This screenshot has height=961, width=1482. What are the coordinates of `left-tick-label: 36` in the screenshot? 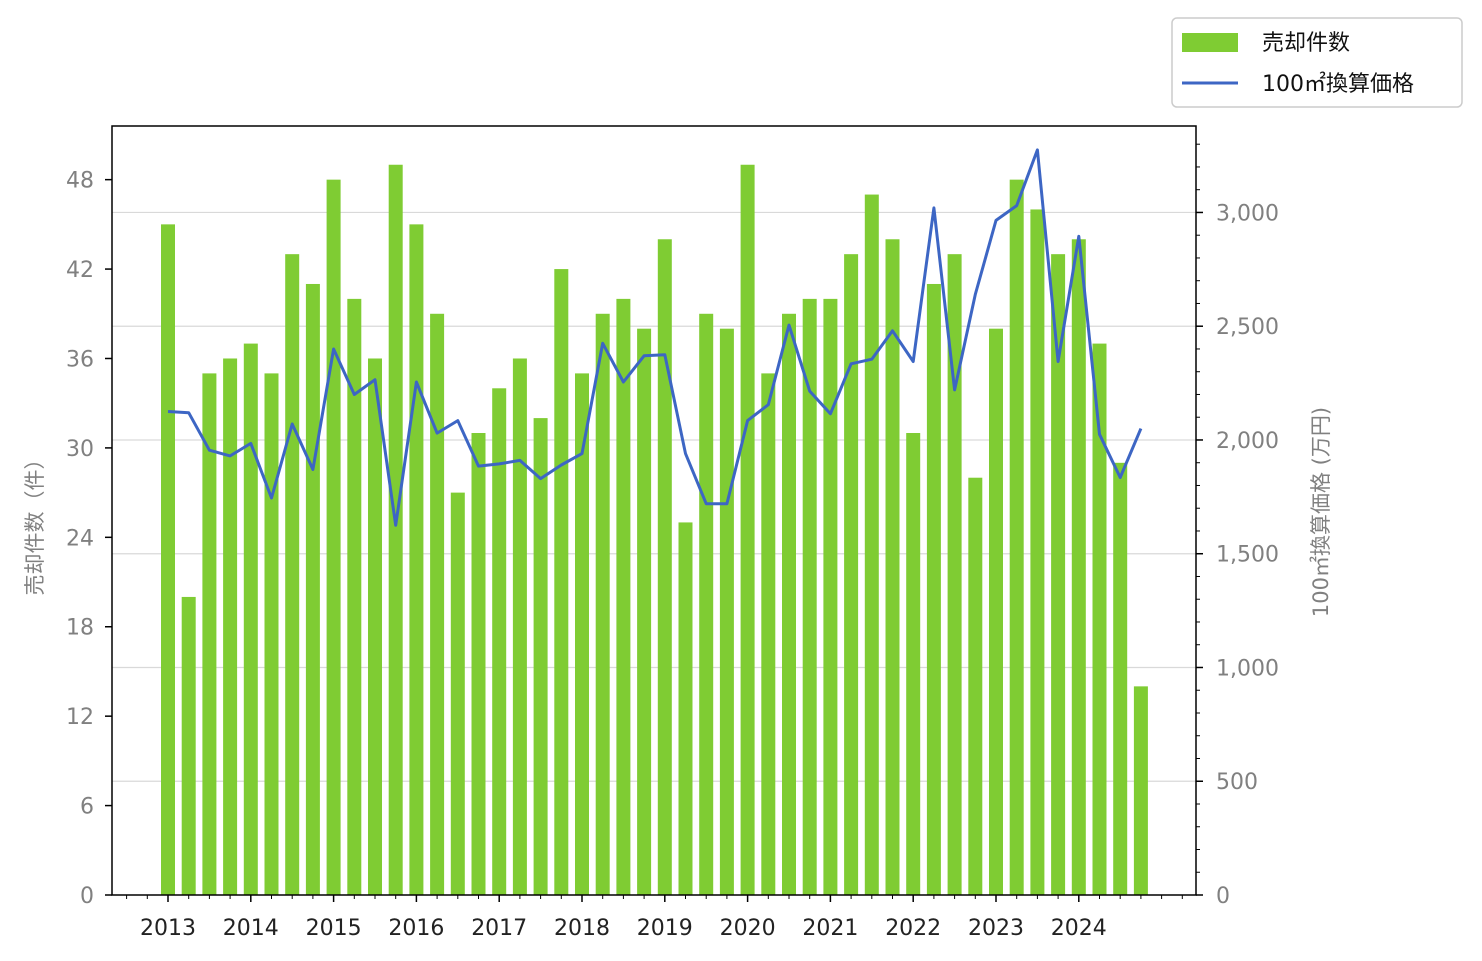 It's located at (80, 359).